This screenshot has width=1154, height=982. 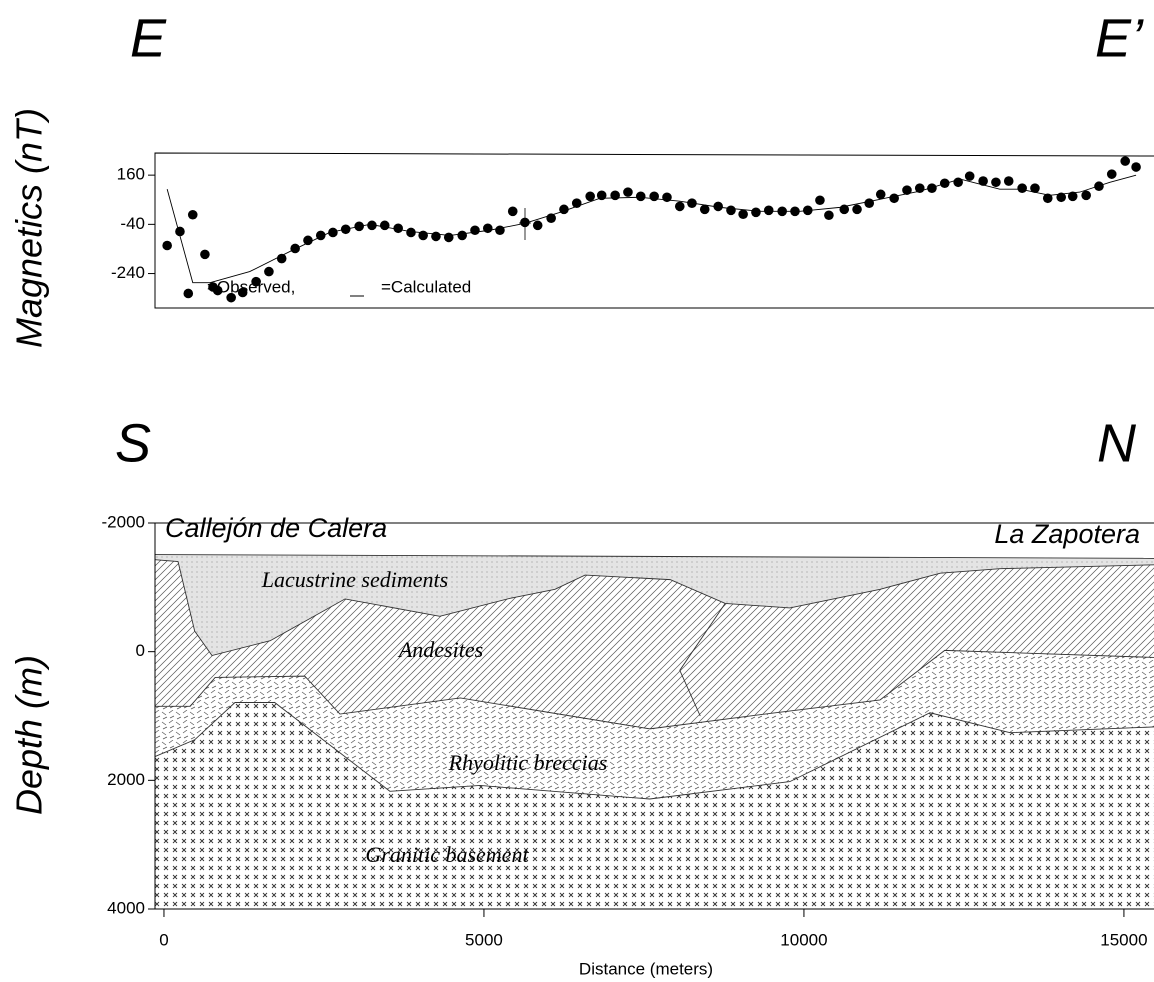 What do you see at coordinates (131, 174) in the screenshot?
I see `y-tick-label: 160` at bounding box center [131, 174].